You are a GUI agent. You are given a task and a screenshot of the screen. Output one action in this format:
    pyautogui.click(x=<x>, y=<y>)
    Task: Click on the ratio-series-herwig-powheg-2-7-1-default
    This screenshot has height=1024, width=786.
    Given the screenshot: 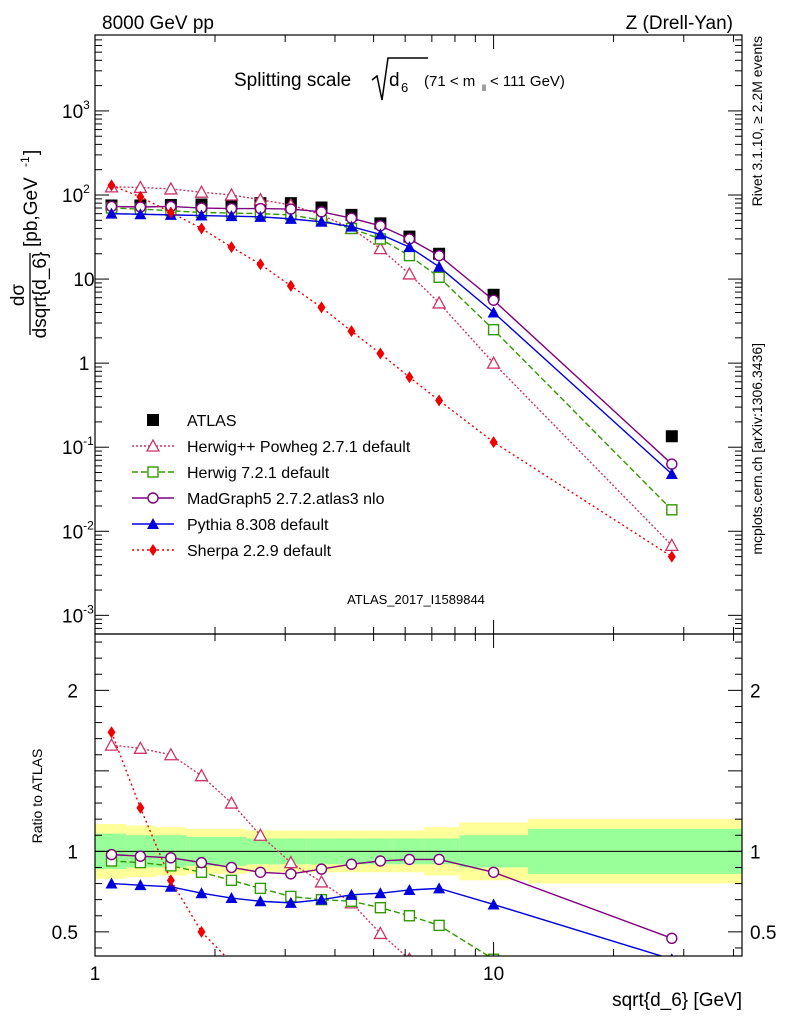 What is the action you would take?
    pyautogui.click(x=258, y=846)
    